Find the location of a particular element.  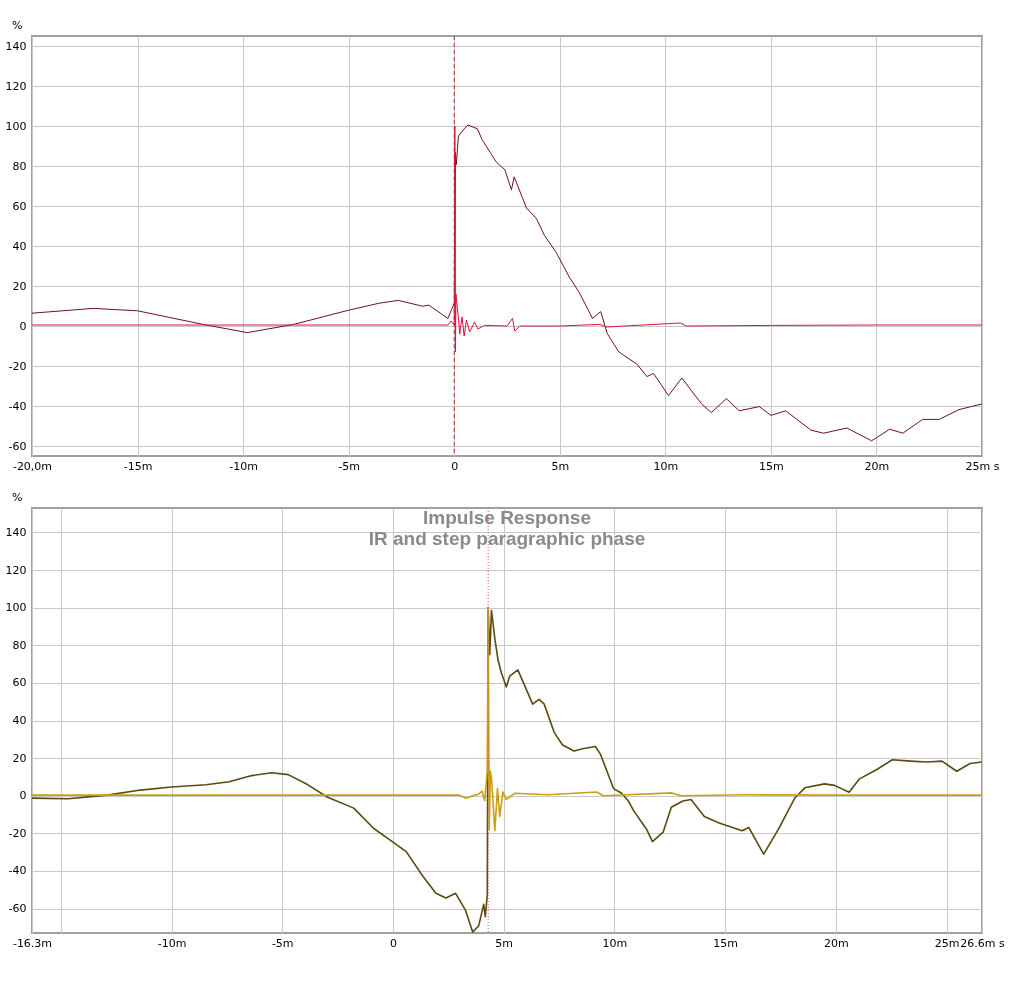

x-tick-label: 26.6m s is located at coordinates (982, 943).